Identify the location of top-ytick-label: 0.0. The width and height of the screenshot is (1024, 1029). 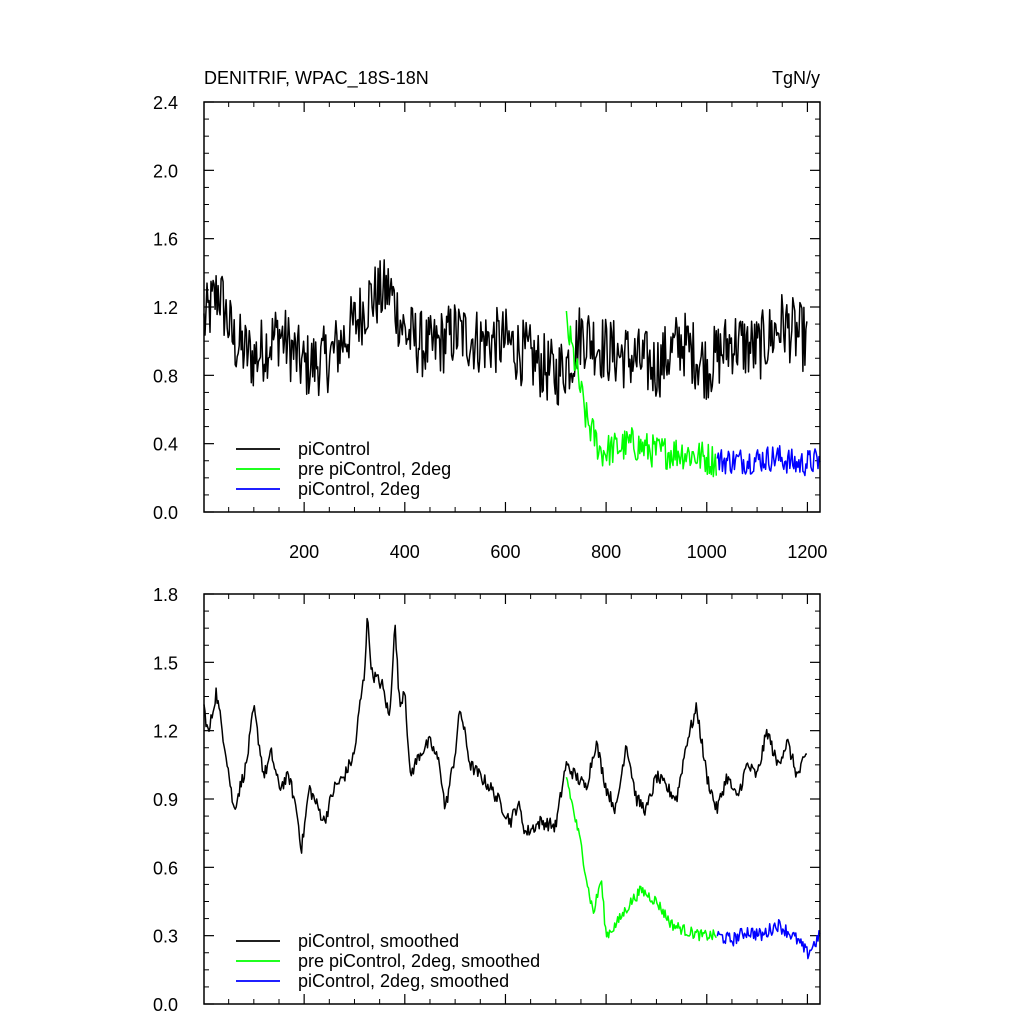
(165, 513).